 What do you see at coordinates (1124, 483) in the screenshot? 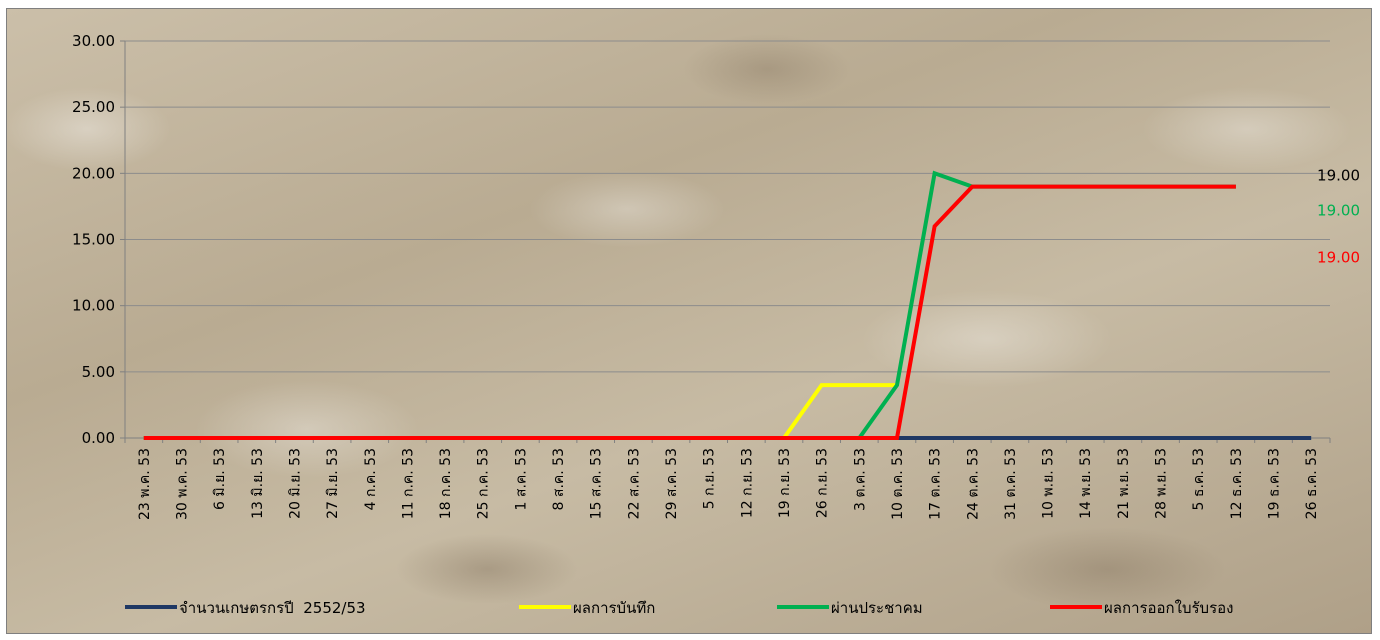
I see `x-tick-label: 21 พ.ย. 53` at bounding box center [1124, 483].